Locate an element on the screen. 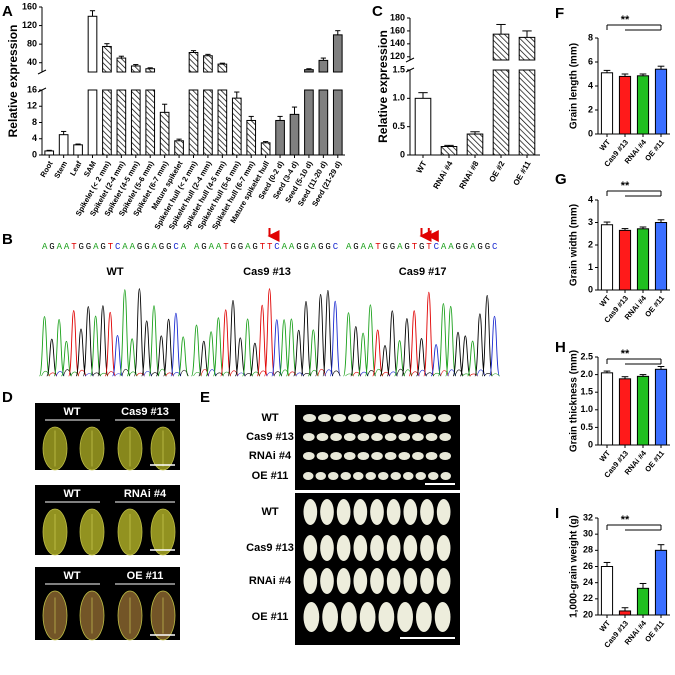 The width and height of the screenshot is (675, 675). y-tick-label: 1.0 is located at coordinates (398, 98).